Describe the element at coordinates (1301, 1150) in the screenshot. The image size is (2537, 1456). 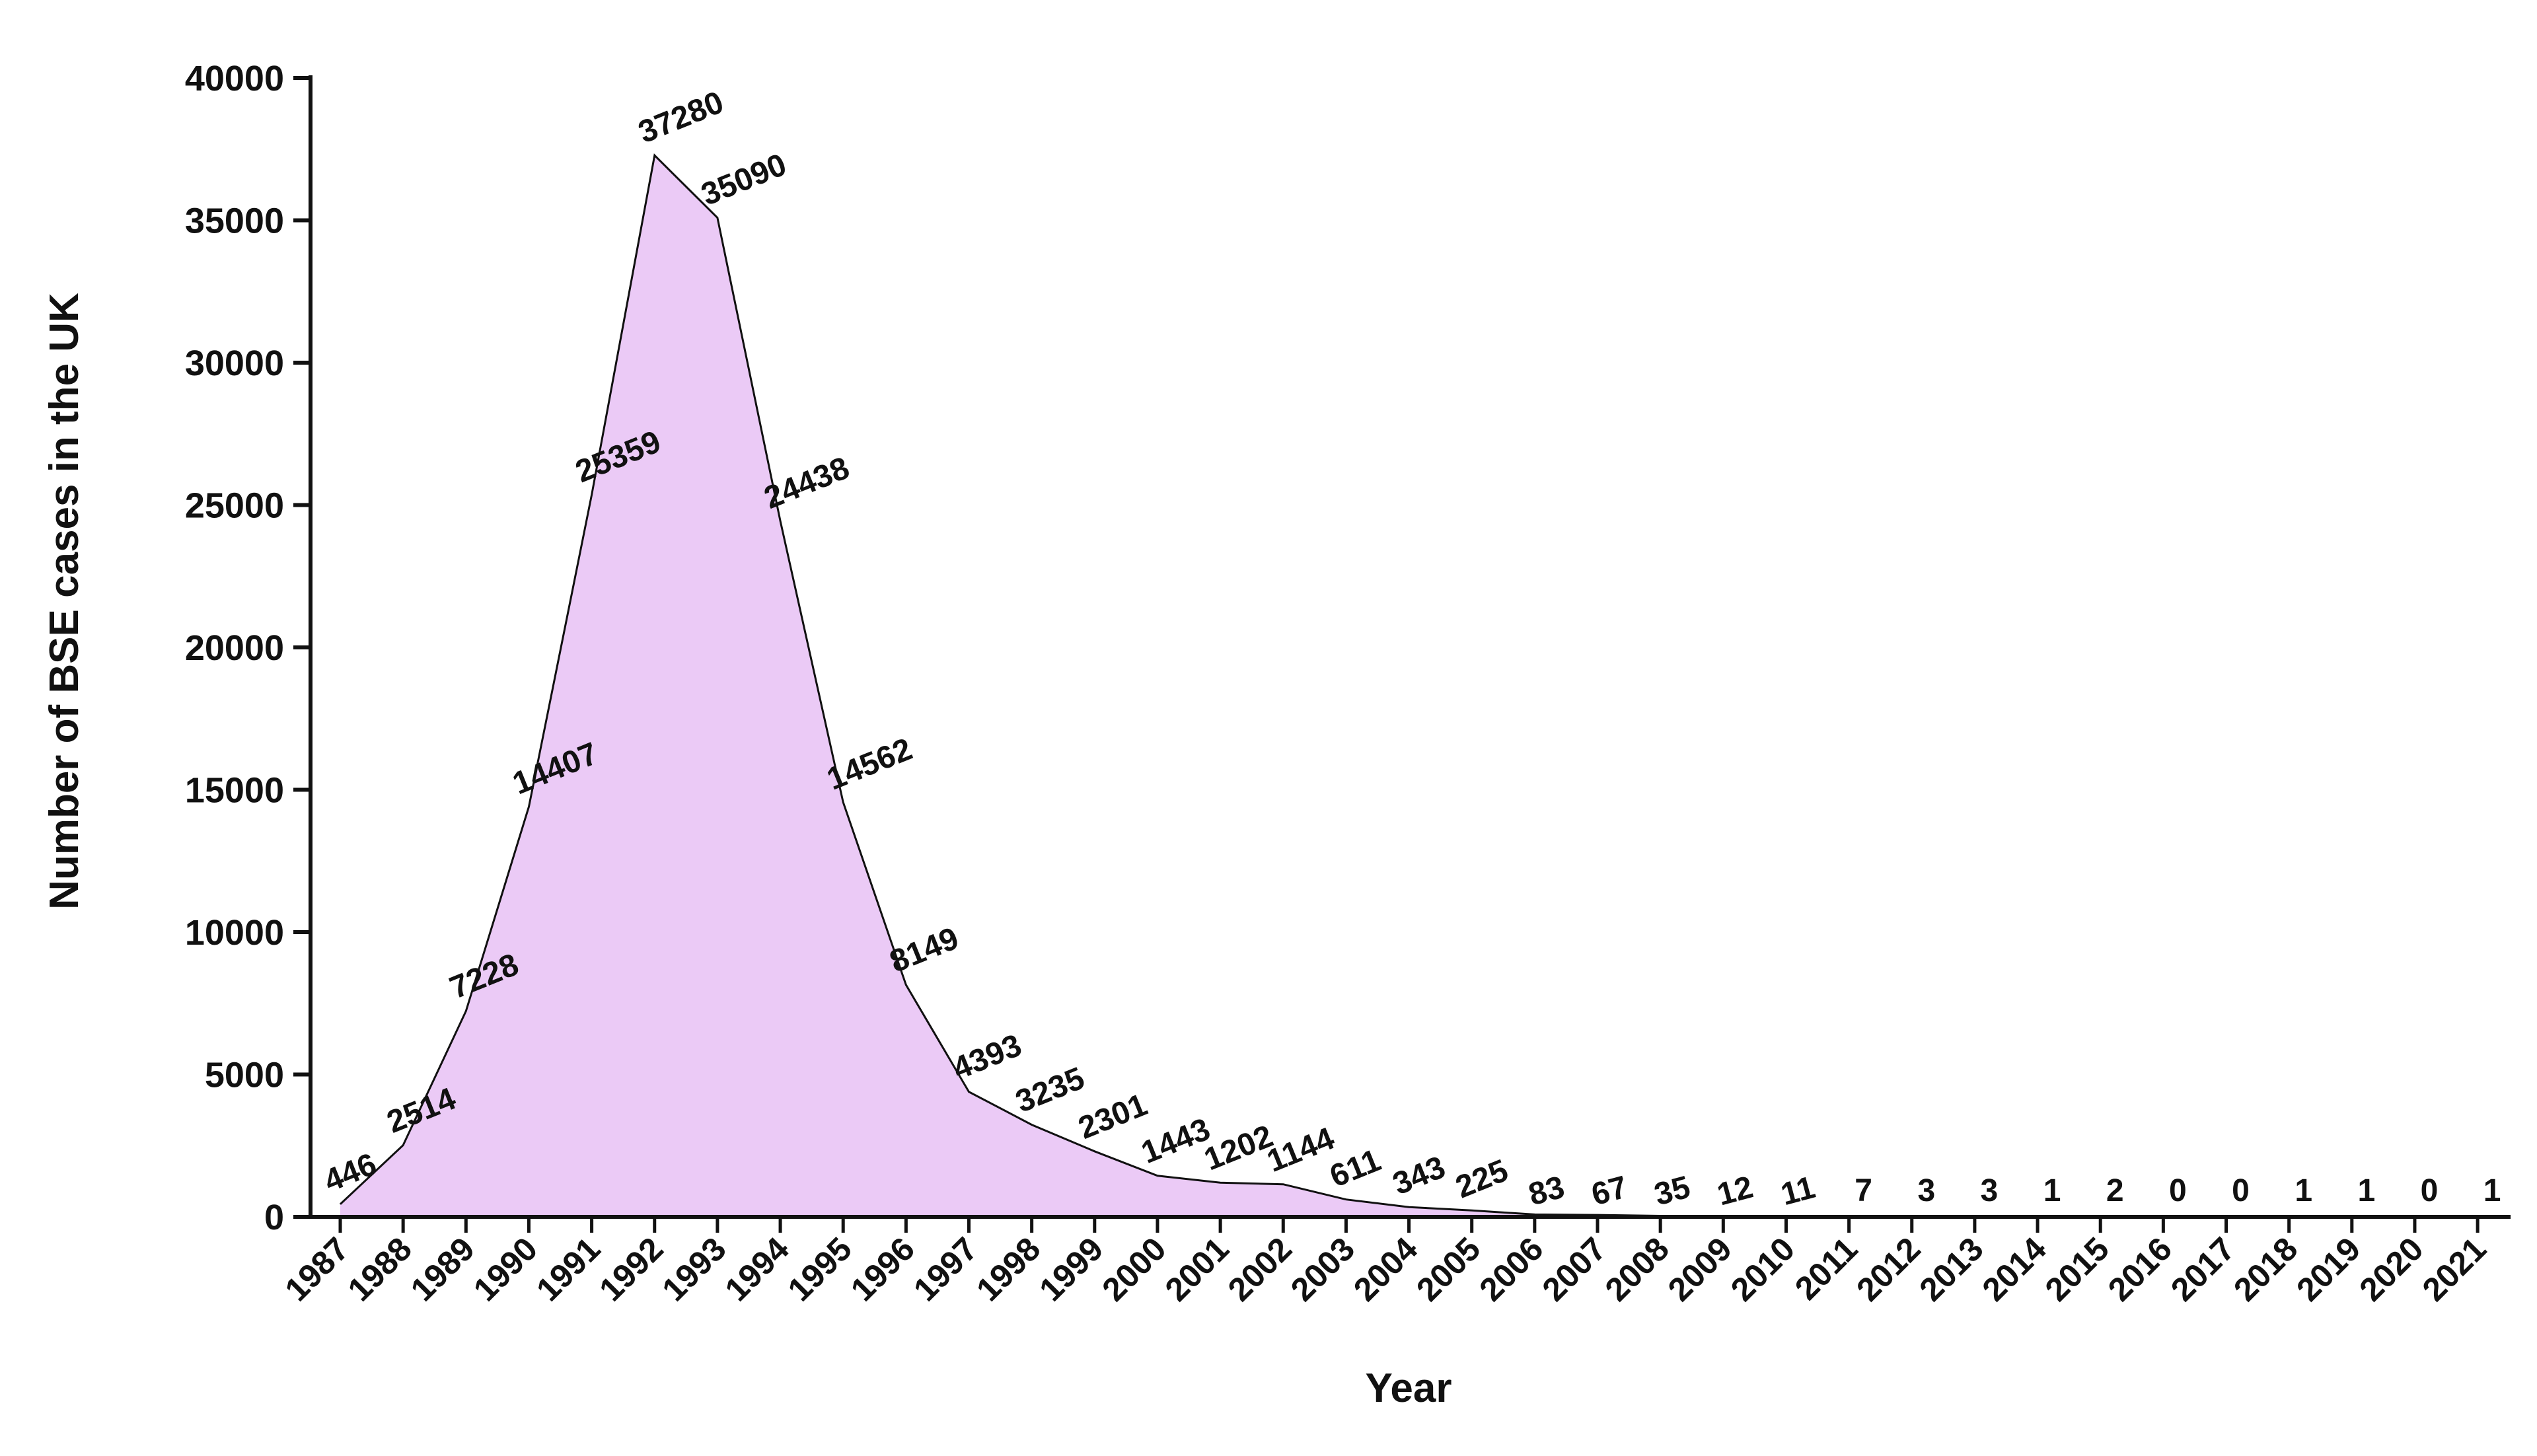
I see `data-label-2002: 1144` at that location.